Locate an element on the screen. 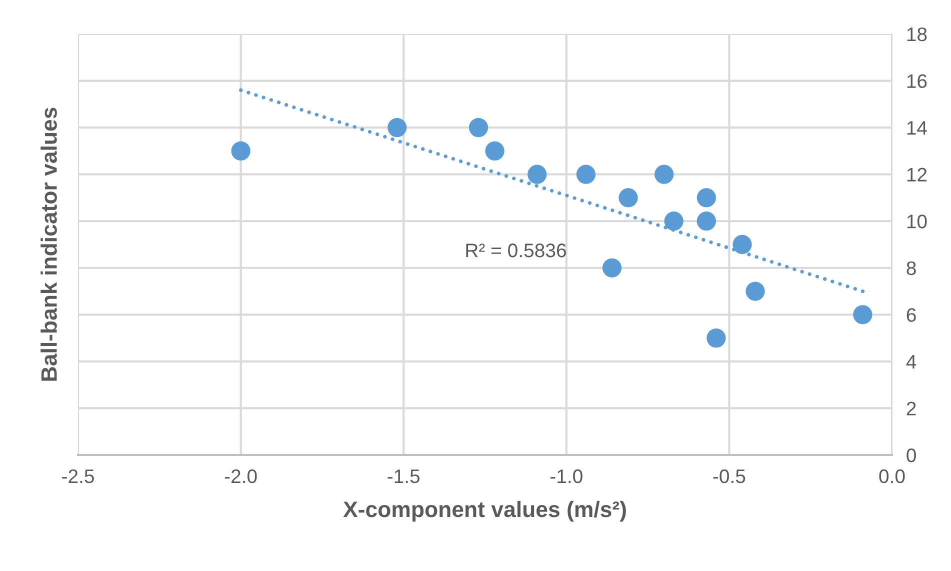 The width and height of the screenshot is (951, 571). x-tick-label: -1.5 is located at coordinates (404, 477).